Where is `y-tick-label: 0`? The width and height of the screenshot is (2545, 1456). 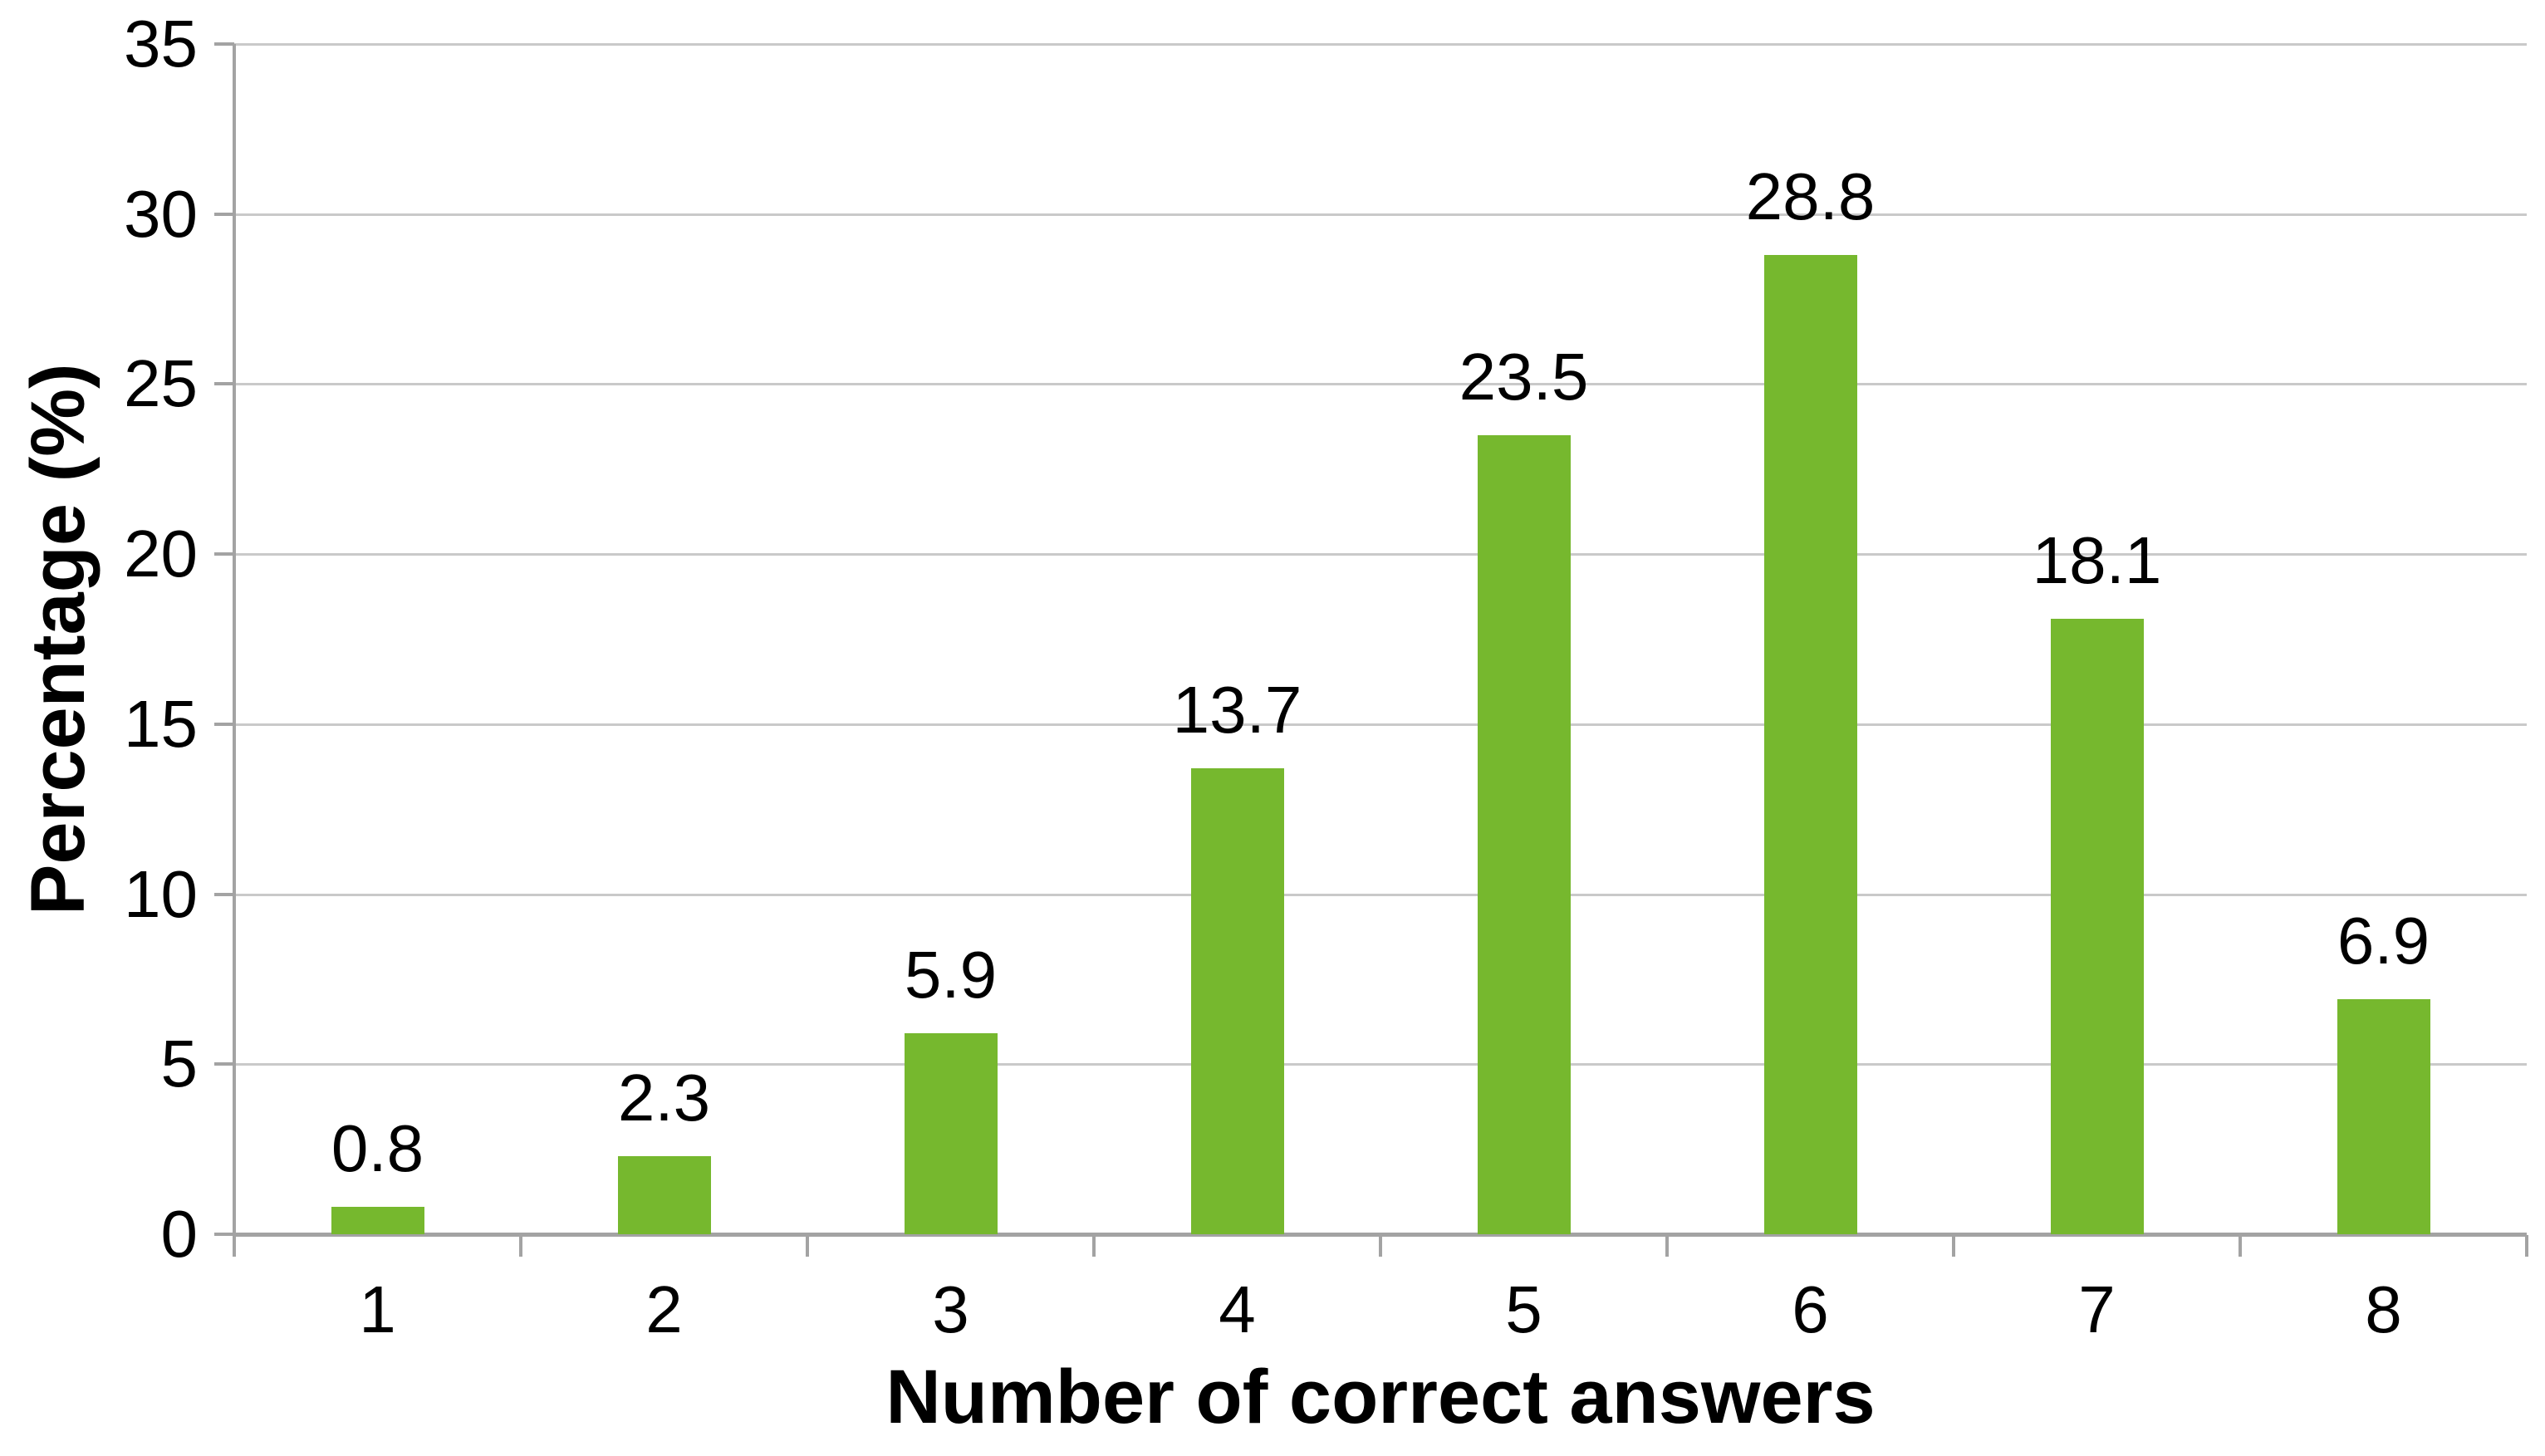
y-tick-label: 0 is located at coordinates (179, 1234).